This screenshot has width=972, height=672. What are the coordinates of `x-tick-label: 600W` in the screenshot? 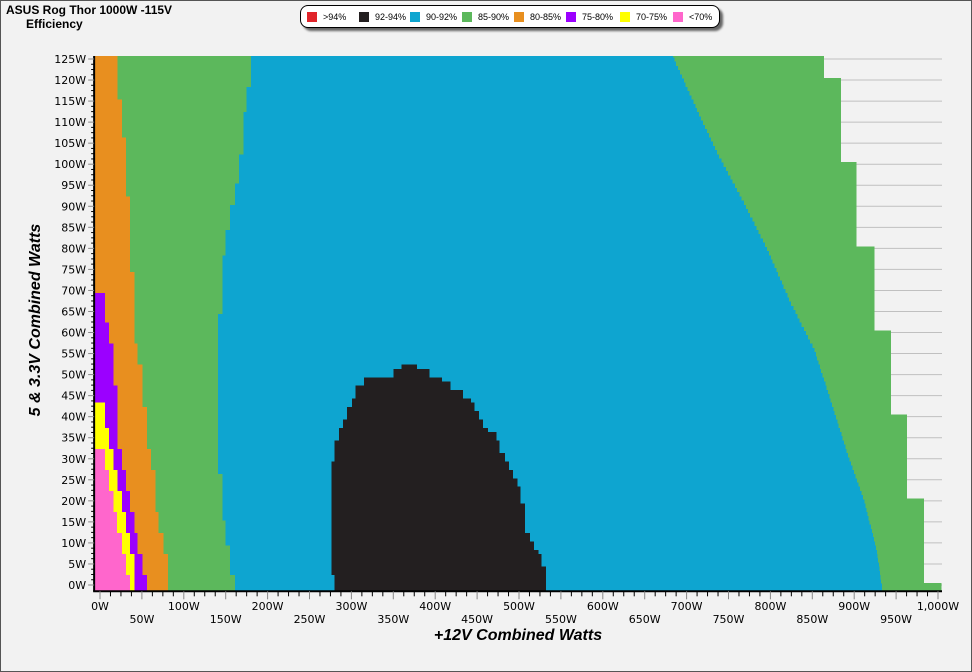 It's located at (603, 606).